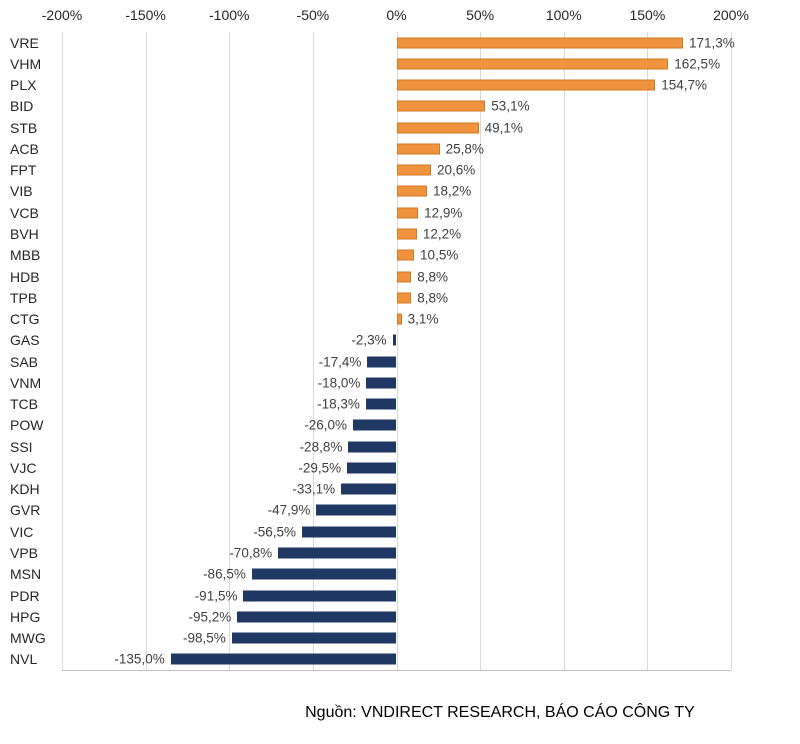  What do you see at coordinates (400, 382) in the screenshot?
I see `bar-row: VNM -18,0%` at bounding box center [400, 382].